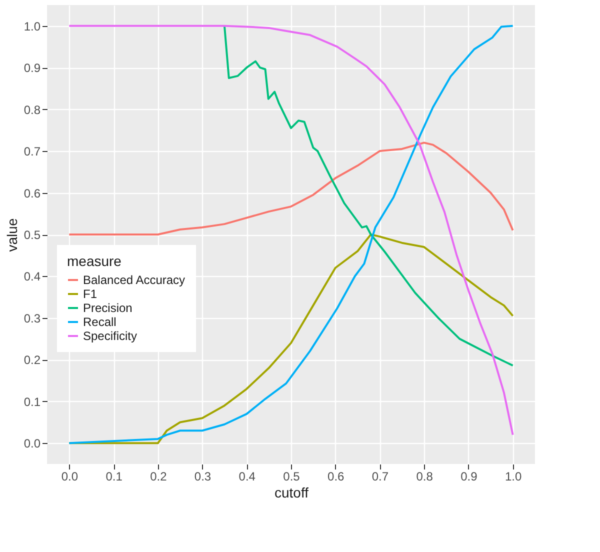 This screenshot has width=600, height=552. What do you see at coordinates (32, 193) in the screenshot?
I see `y-tick-label: 0.6` at bounding box center [32, 193].